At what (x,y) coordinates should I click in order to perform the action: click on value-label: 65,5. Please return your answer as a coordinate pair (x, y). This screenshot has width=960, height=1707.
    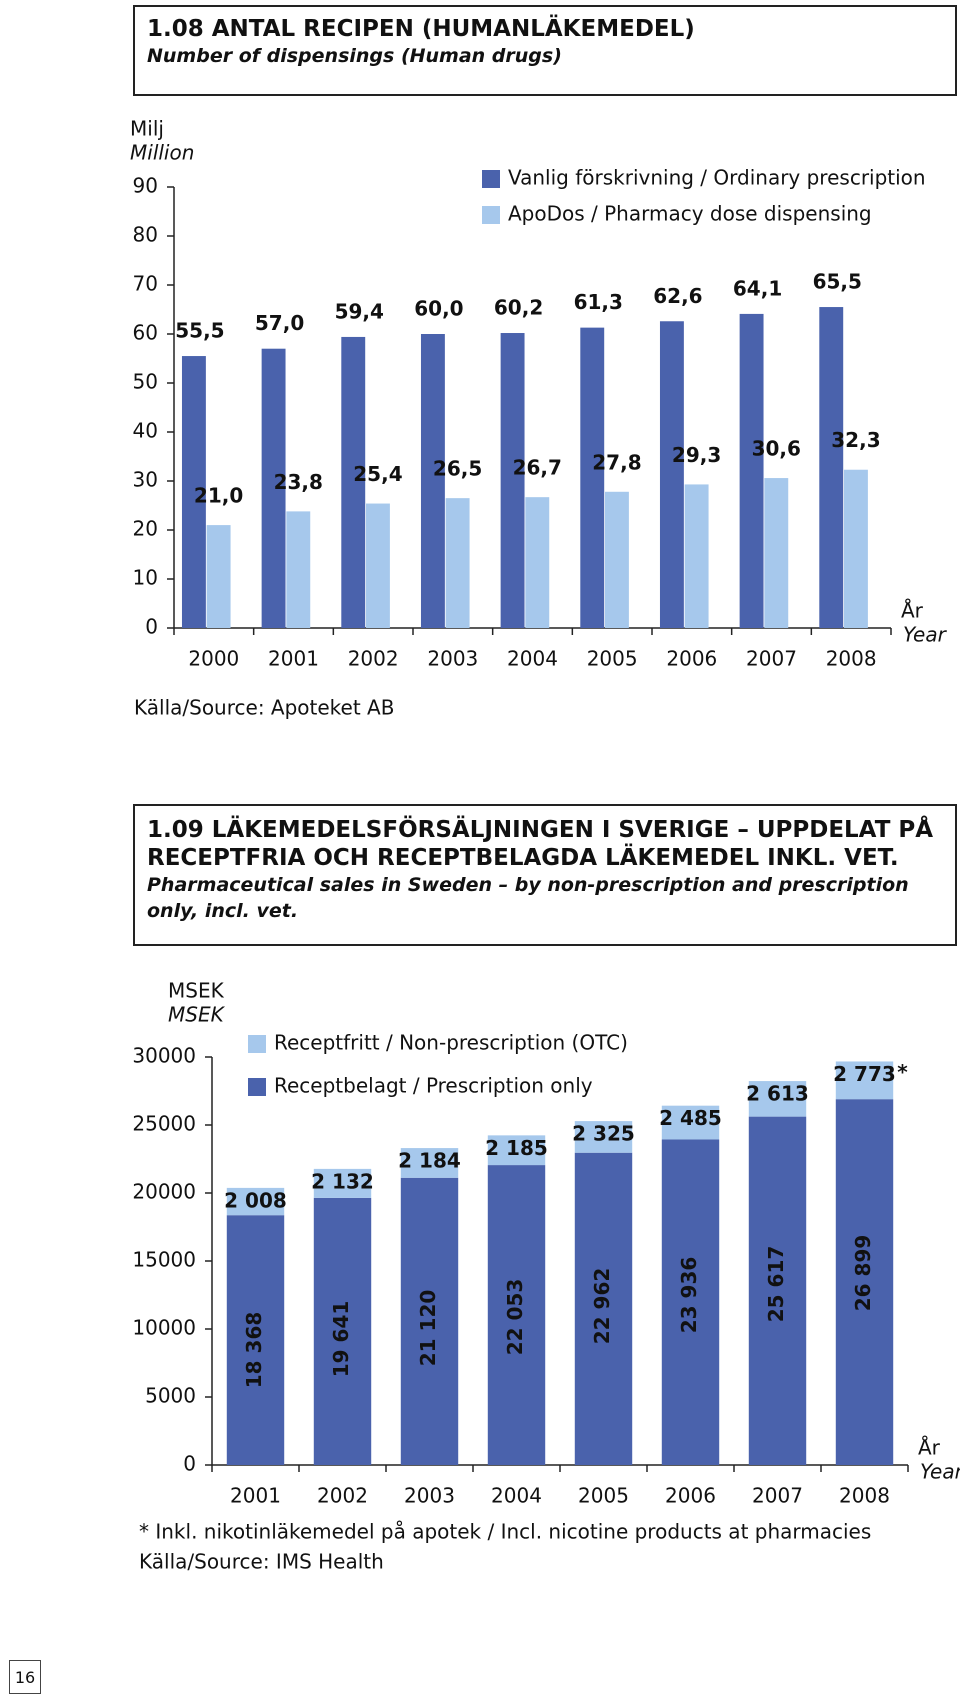
    Looking at the image, I should click on (837, 282).